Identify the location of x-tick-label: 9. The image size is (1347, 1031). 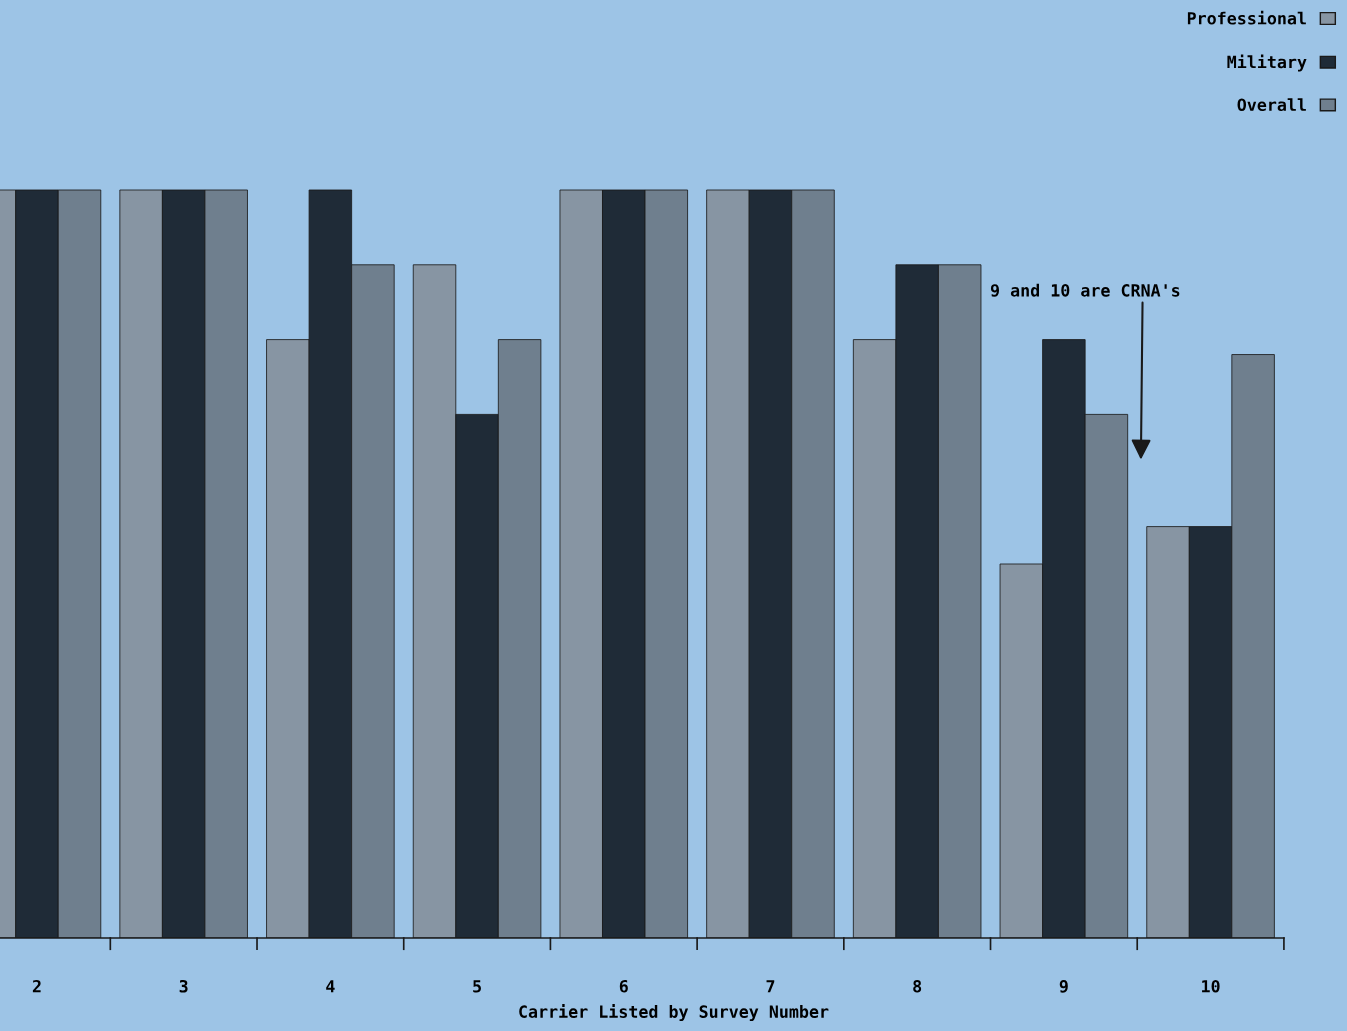
(1063, 986).